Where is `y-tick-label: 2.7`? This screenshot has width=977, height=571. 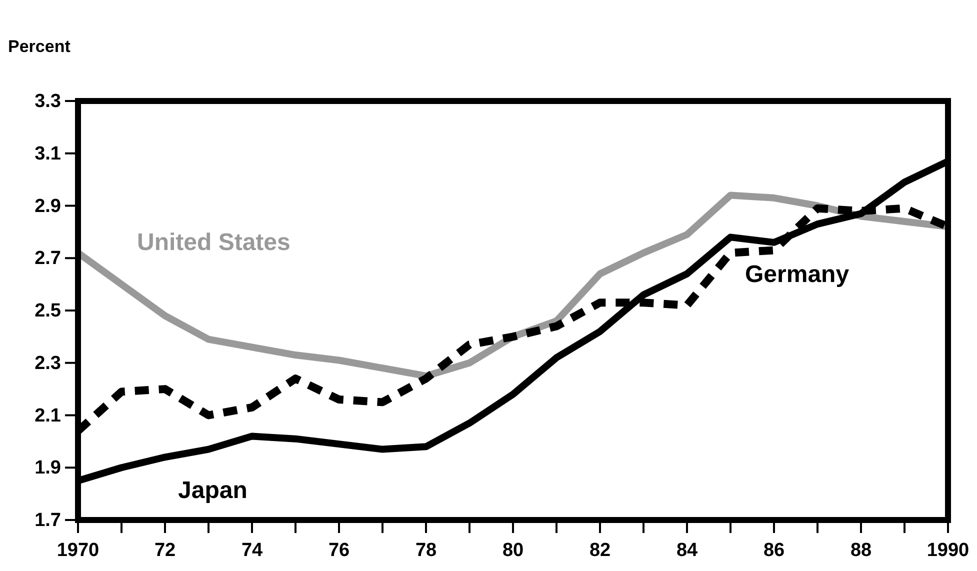 y-tick-label: 2.7 is located at coordinates (47, 259).